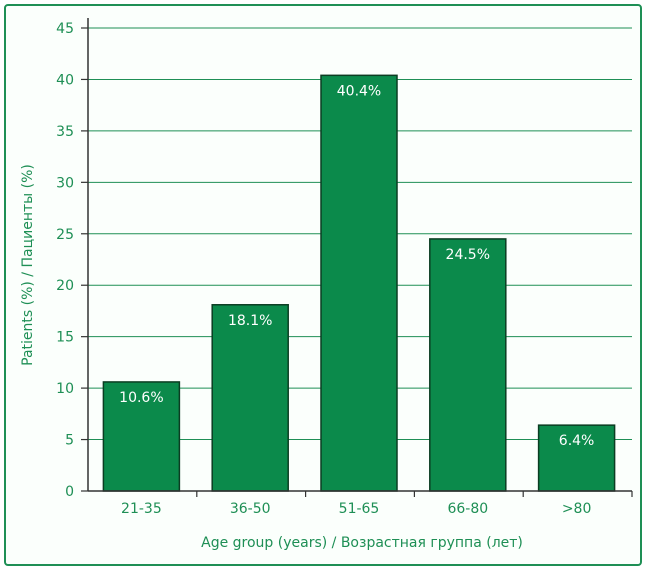 The height and width of the screenshot is (573, 650). What do you see at coordinates (359, 91) in the screenshot?
I see `bar-value-label: 40.4%` at bounding box center [359, 91].